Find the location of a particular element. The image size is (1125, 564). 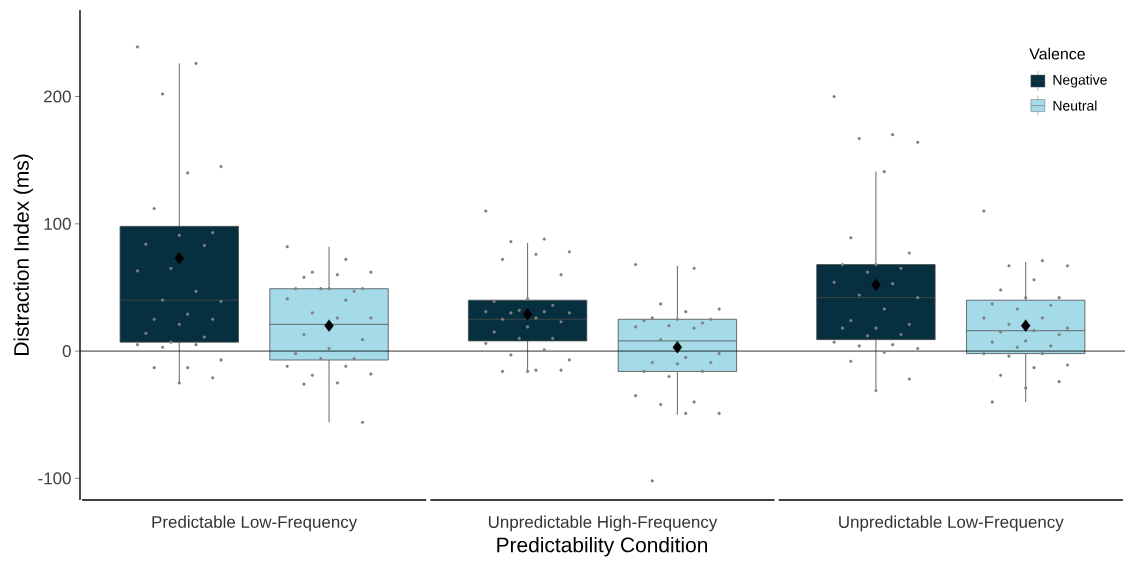

x-tick-label: Unpredictable Low-Frequency is located at coordinates (951, 523).